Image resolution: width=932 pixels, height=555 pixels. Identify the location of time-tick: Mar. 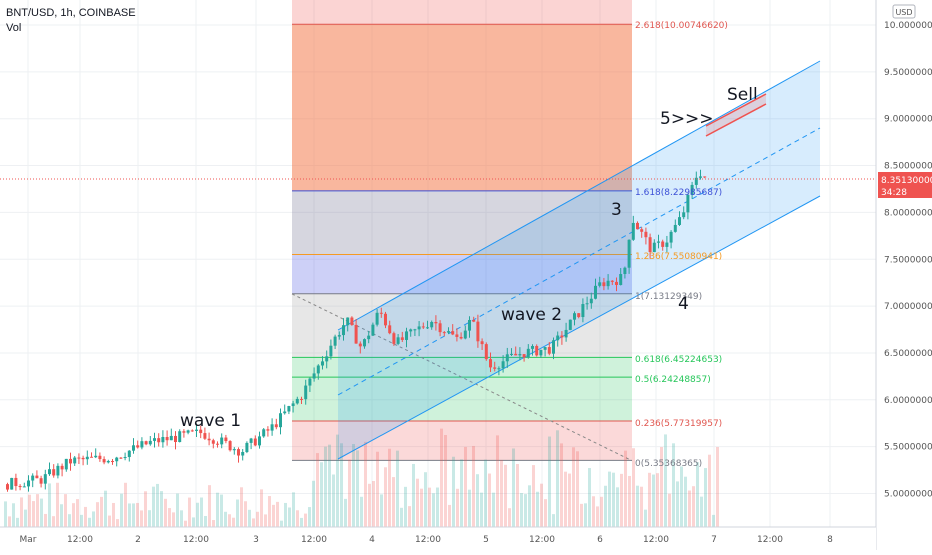
(28, 540).